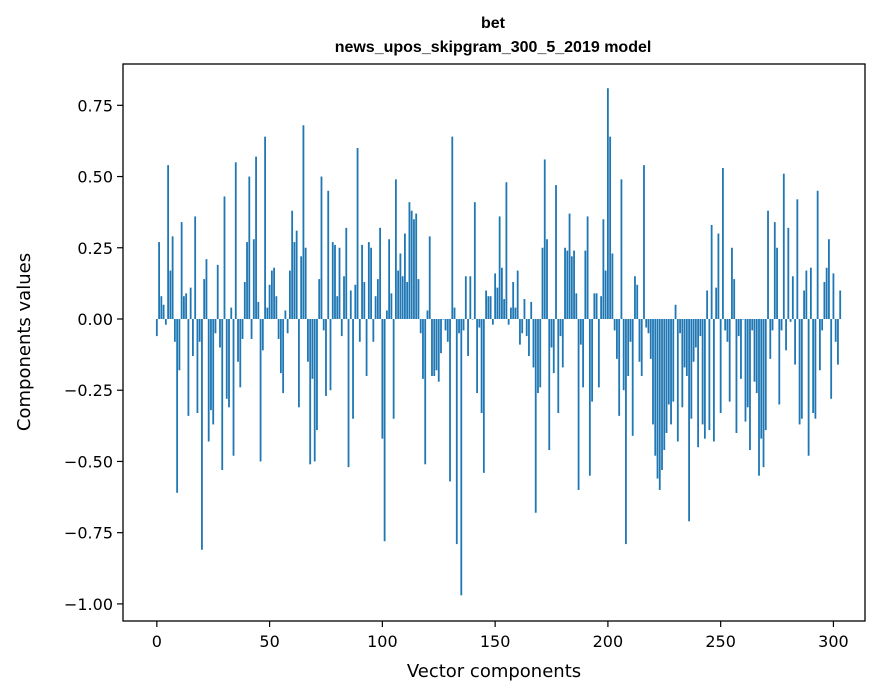  I want to click on y-tick-label: 0.00, so click(95, 319).